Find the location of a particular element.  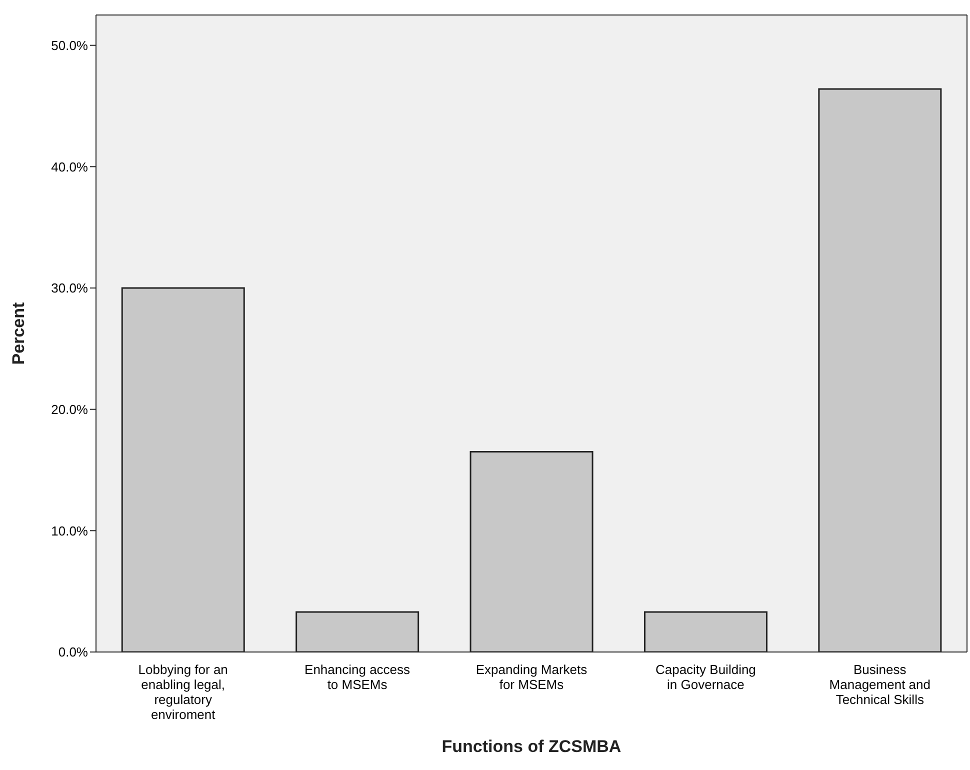

x-tick-label: Enhancing access to MSEMs is located at coordinates (357, 677).